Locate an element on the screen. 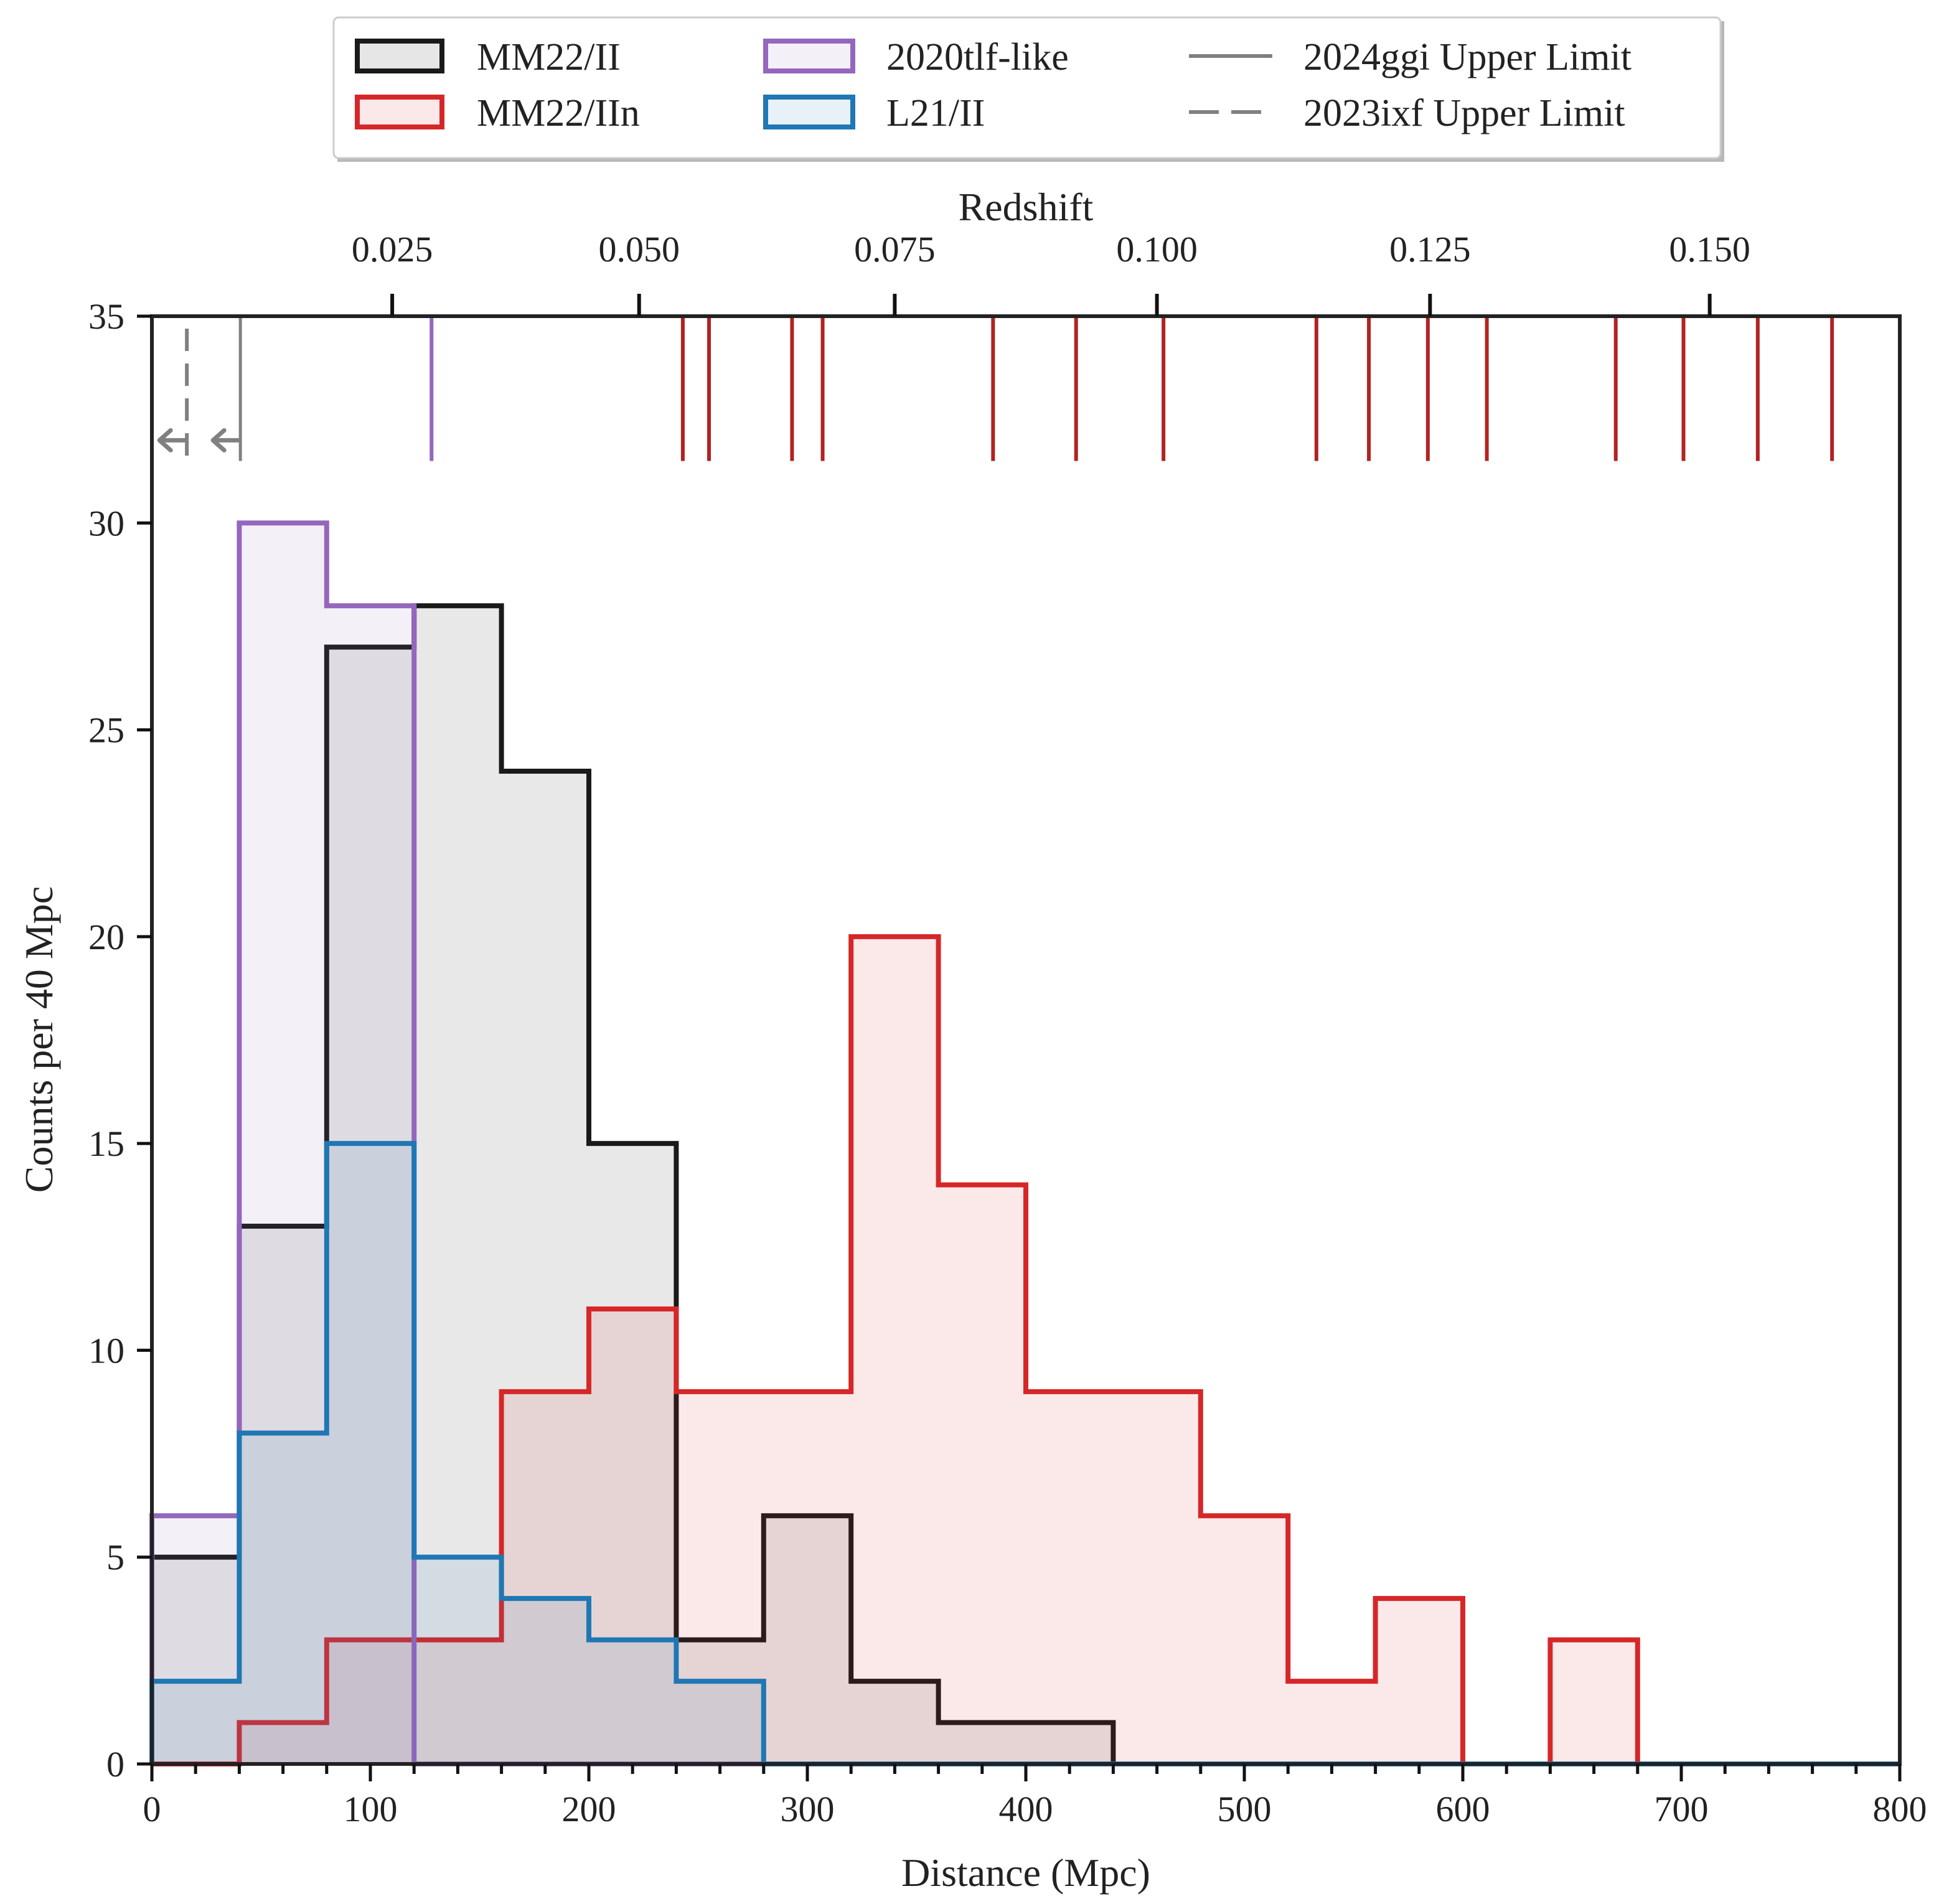 This screenshot has height=1904, width=1939. y-tick-label: 10 is located at coordinates (106, 1351).